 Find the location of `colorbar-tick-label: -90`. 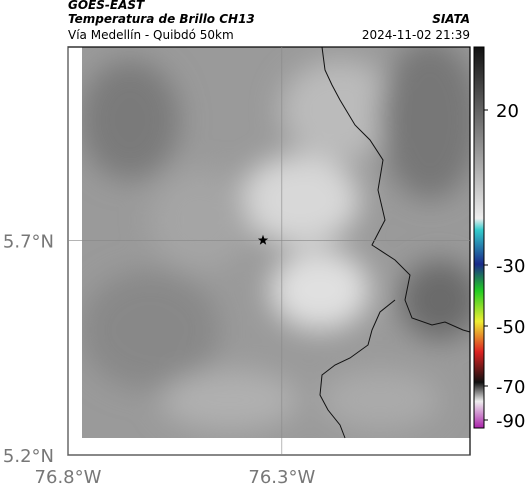

colorbar-tick-label: -90 is located at coordinates (510, 421).